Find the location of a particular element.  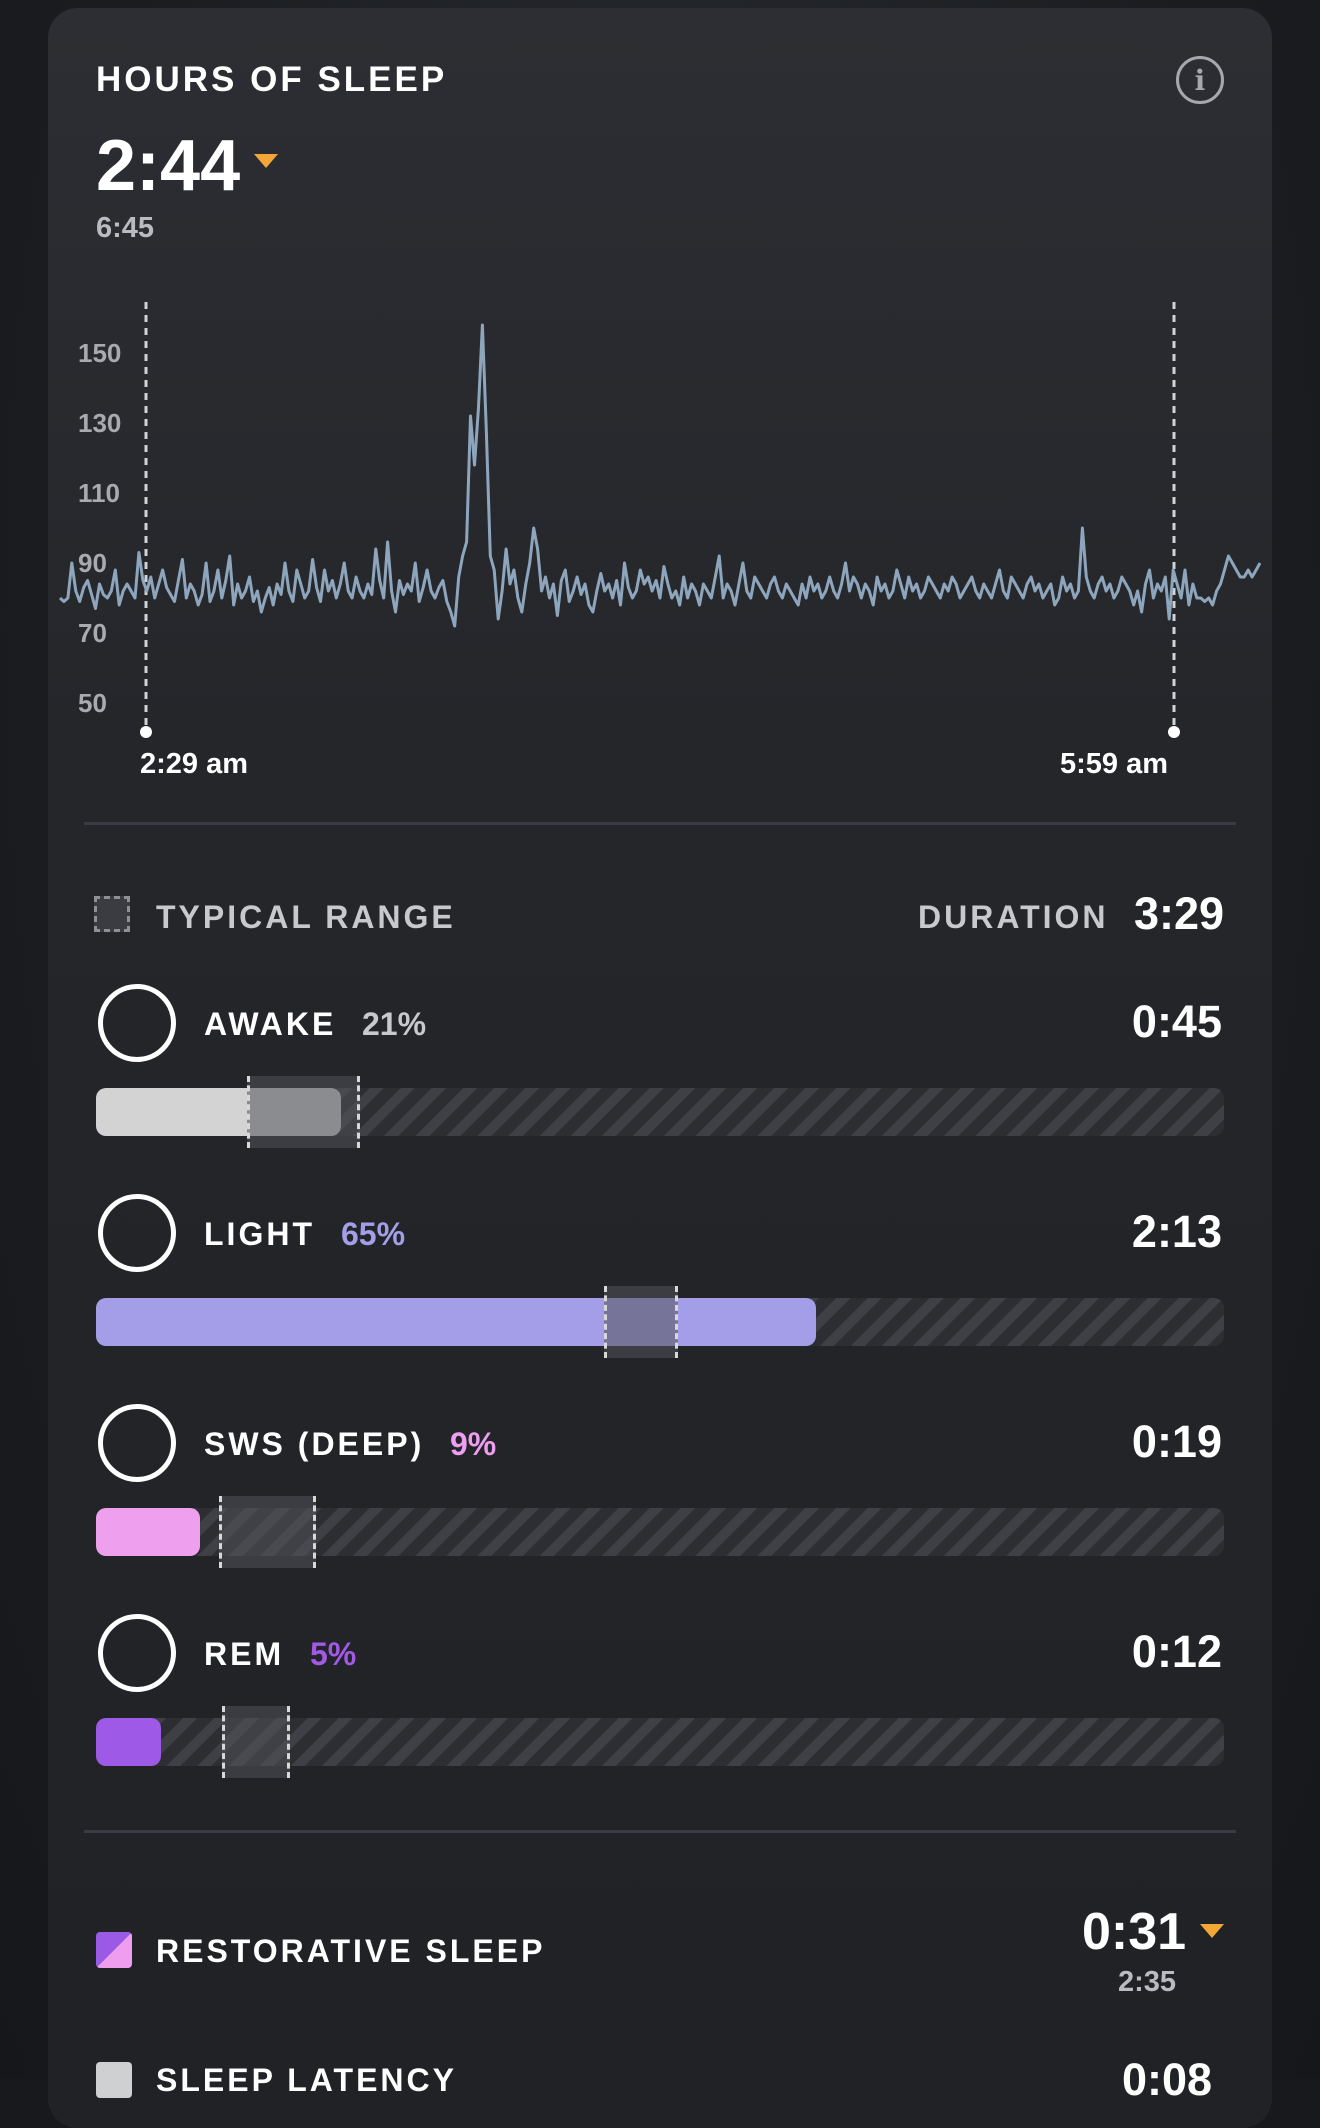

stage-duration: 2:13 is located at coordinates (1176, 1231).